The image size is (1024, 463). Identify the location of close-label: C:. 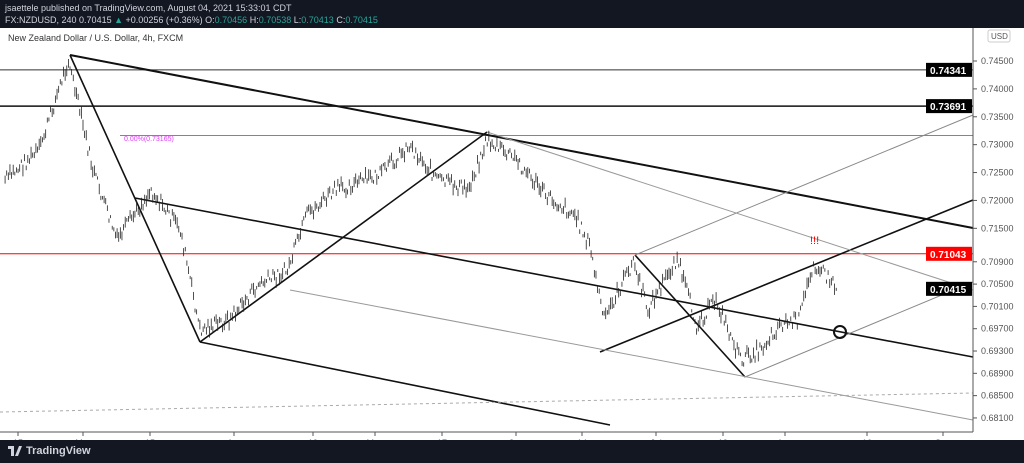
(341, 20).